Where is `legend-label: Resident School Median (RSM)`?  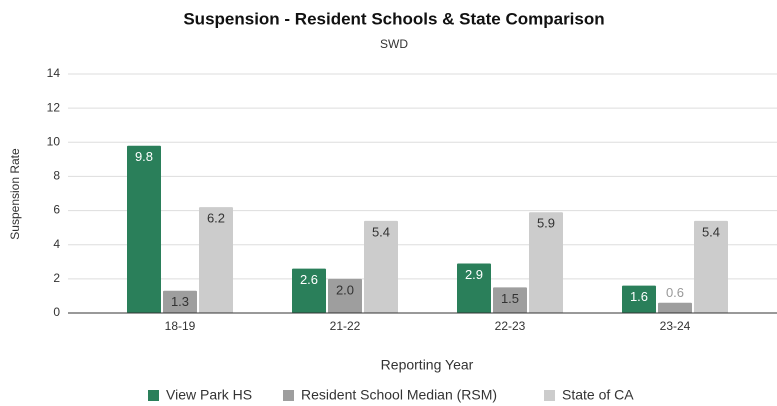 legend-label: Resident School Median (RSM) is located at coordinates (399, 395).